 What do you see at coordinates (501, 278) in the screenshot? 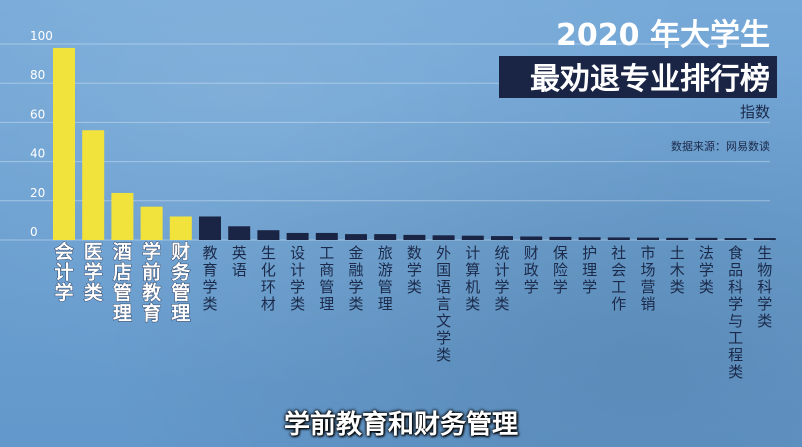
I see `x-tick-label: 统计学类` at bounding box center [501, 278].